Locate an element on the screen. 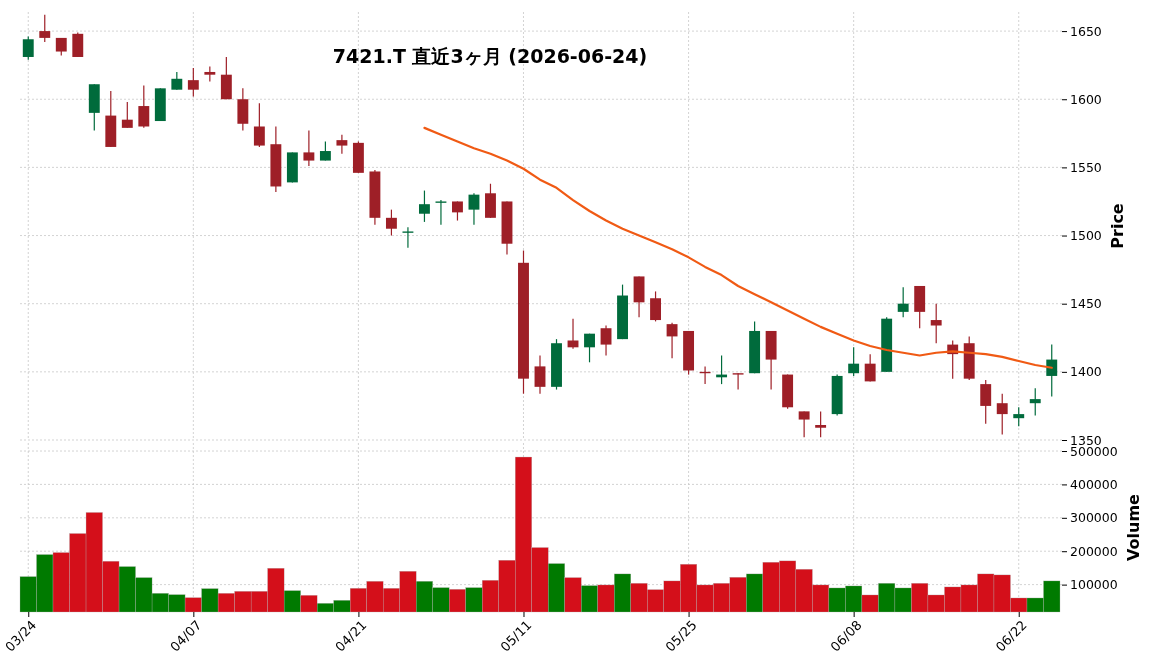 This screenshot has width=1152, height=670. y-tick-label: 1550 is located at coordinates (1086, 167).